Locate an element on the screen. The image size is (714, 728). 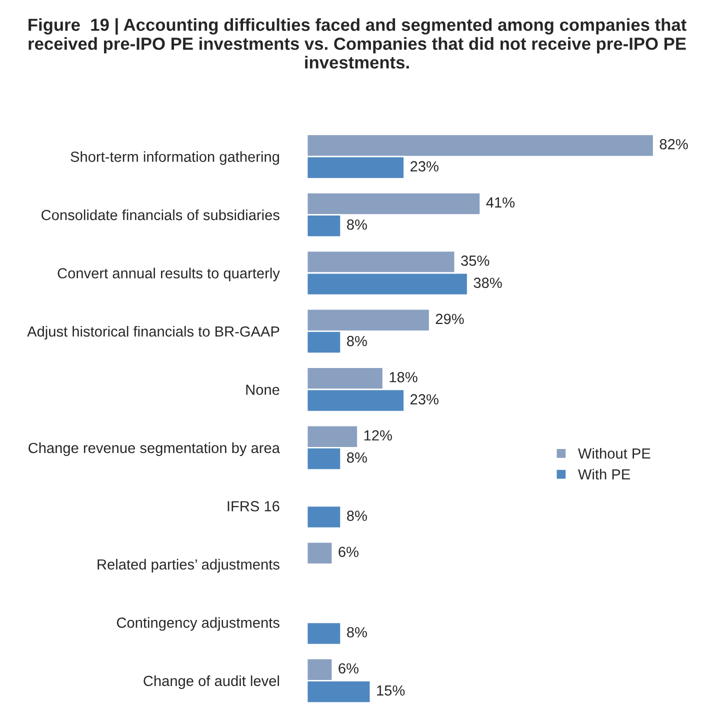
chart-title: Figure 19 | Accounting difficulties faced and segmented among companies that received pre-IPO PE investments vs. Companies that did not receive pre-IPO PE investments. is located at coordinates (357, 43).